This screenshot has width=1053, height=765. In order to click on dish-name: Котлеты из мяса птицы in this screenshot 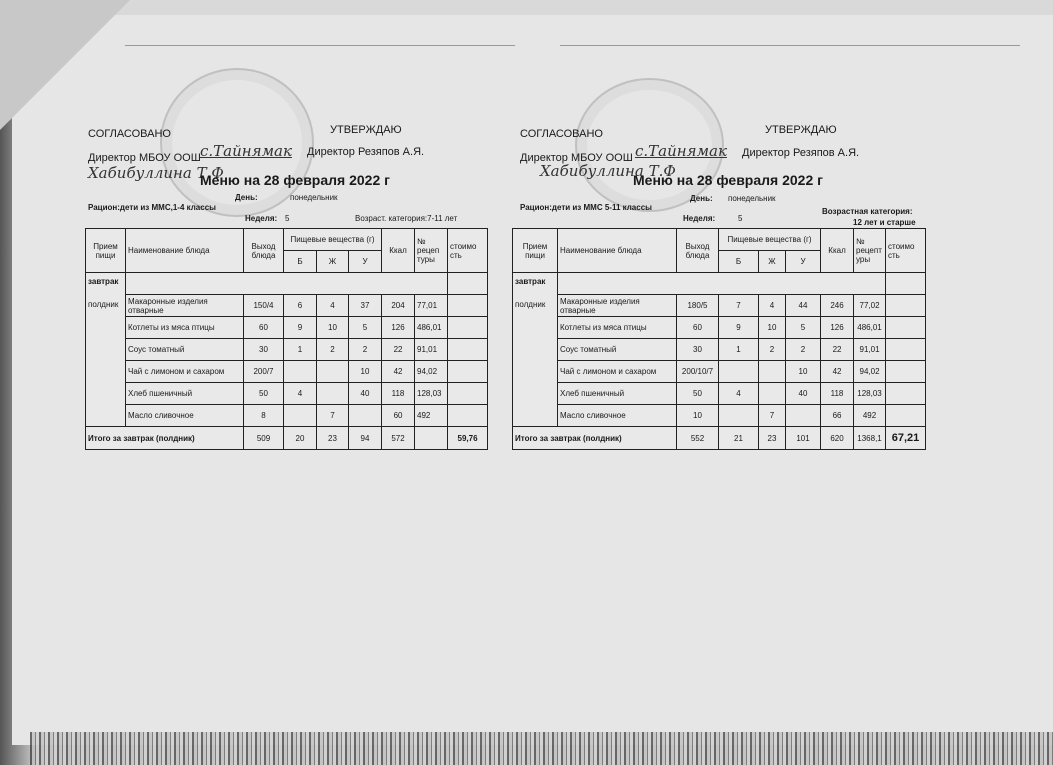, I will do `click(617, 327)`.